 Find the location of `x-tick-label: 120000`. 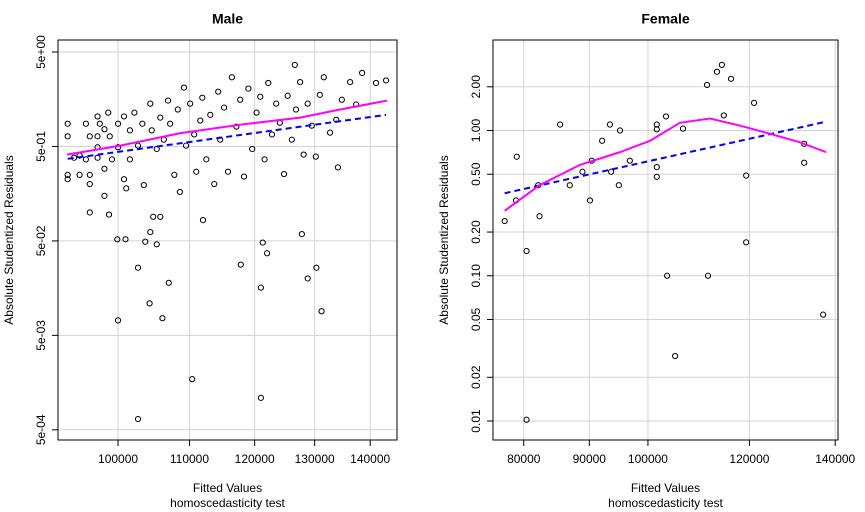

x-tick-label: 120000 is located at coordinates (255, 459).